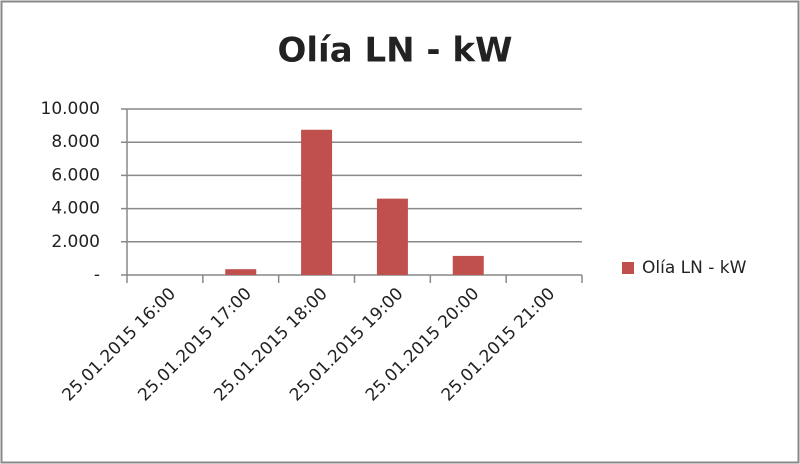  Describe the element at coordinates (97, 275) in the screenshot. I see `y-tick-label: -` at that location.